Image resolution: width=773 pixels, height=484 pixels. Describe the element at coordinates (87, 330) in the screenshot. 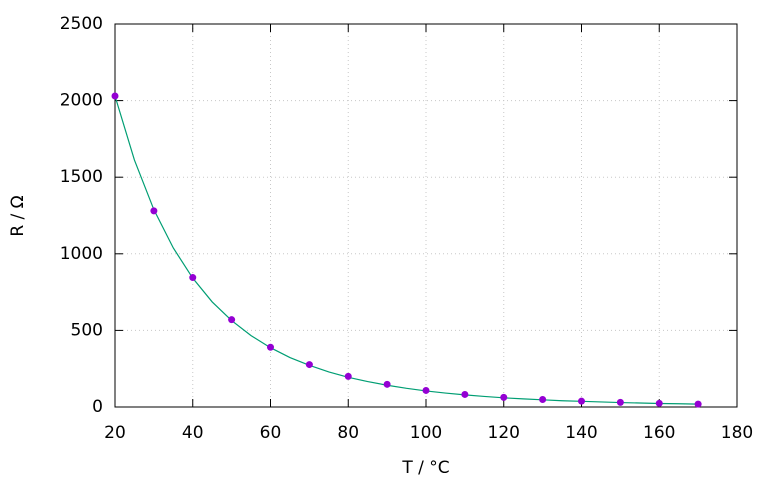

I see `y-tick-label: 500` at that location.